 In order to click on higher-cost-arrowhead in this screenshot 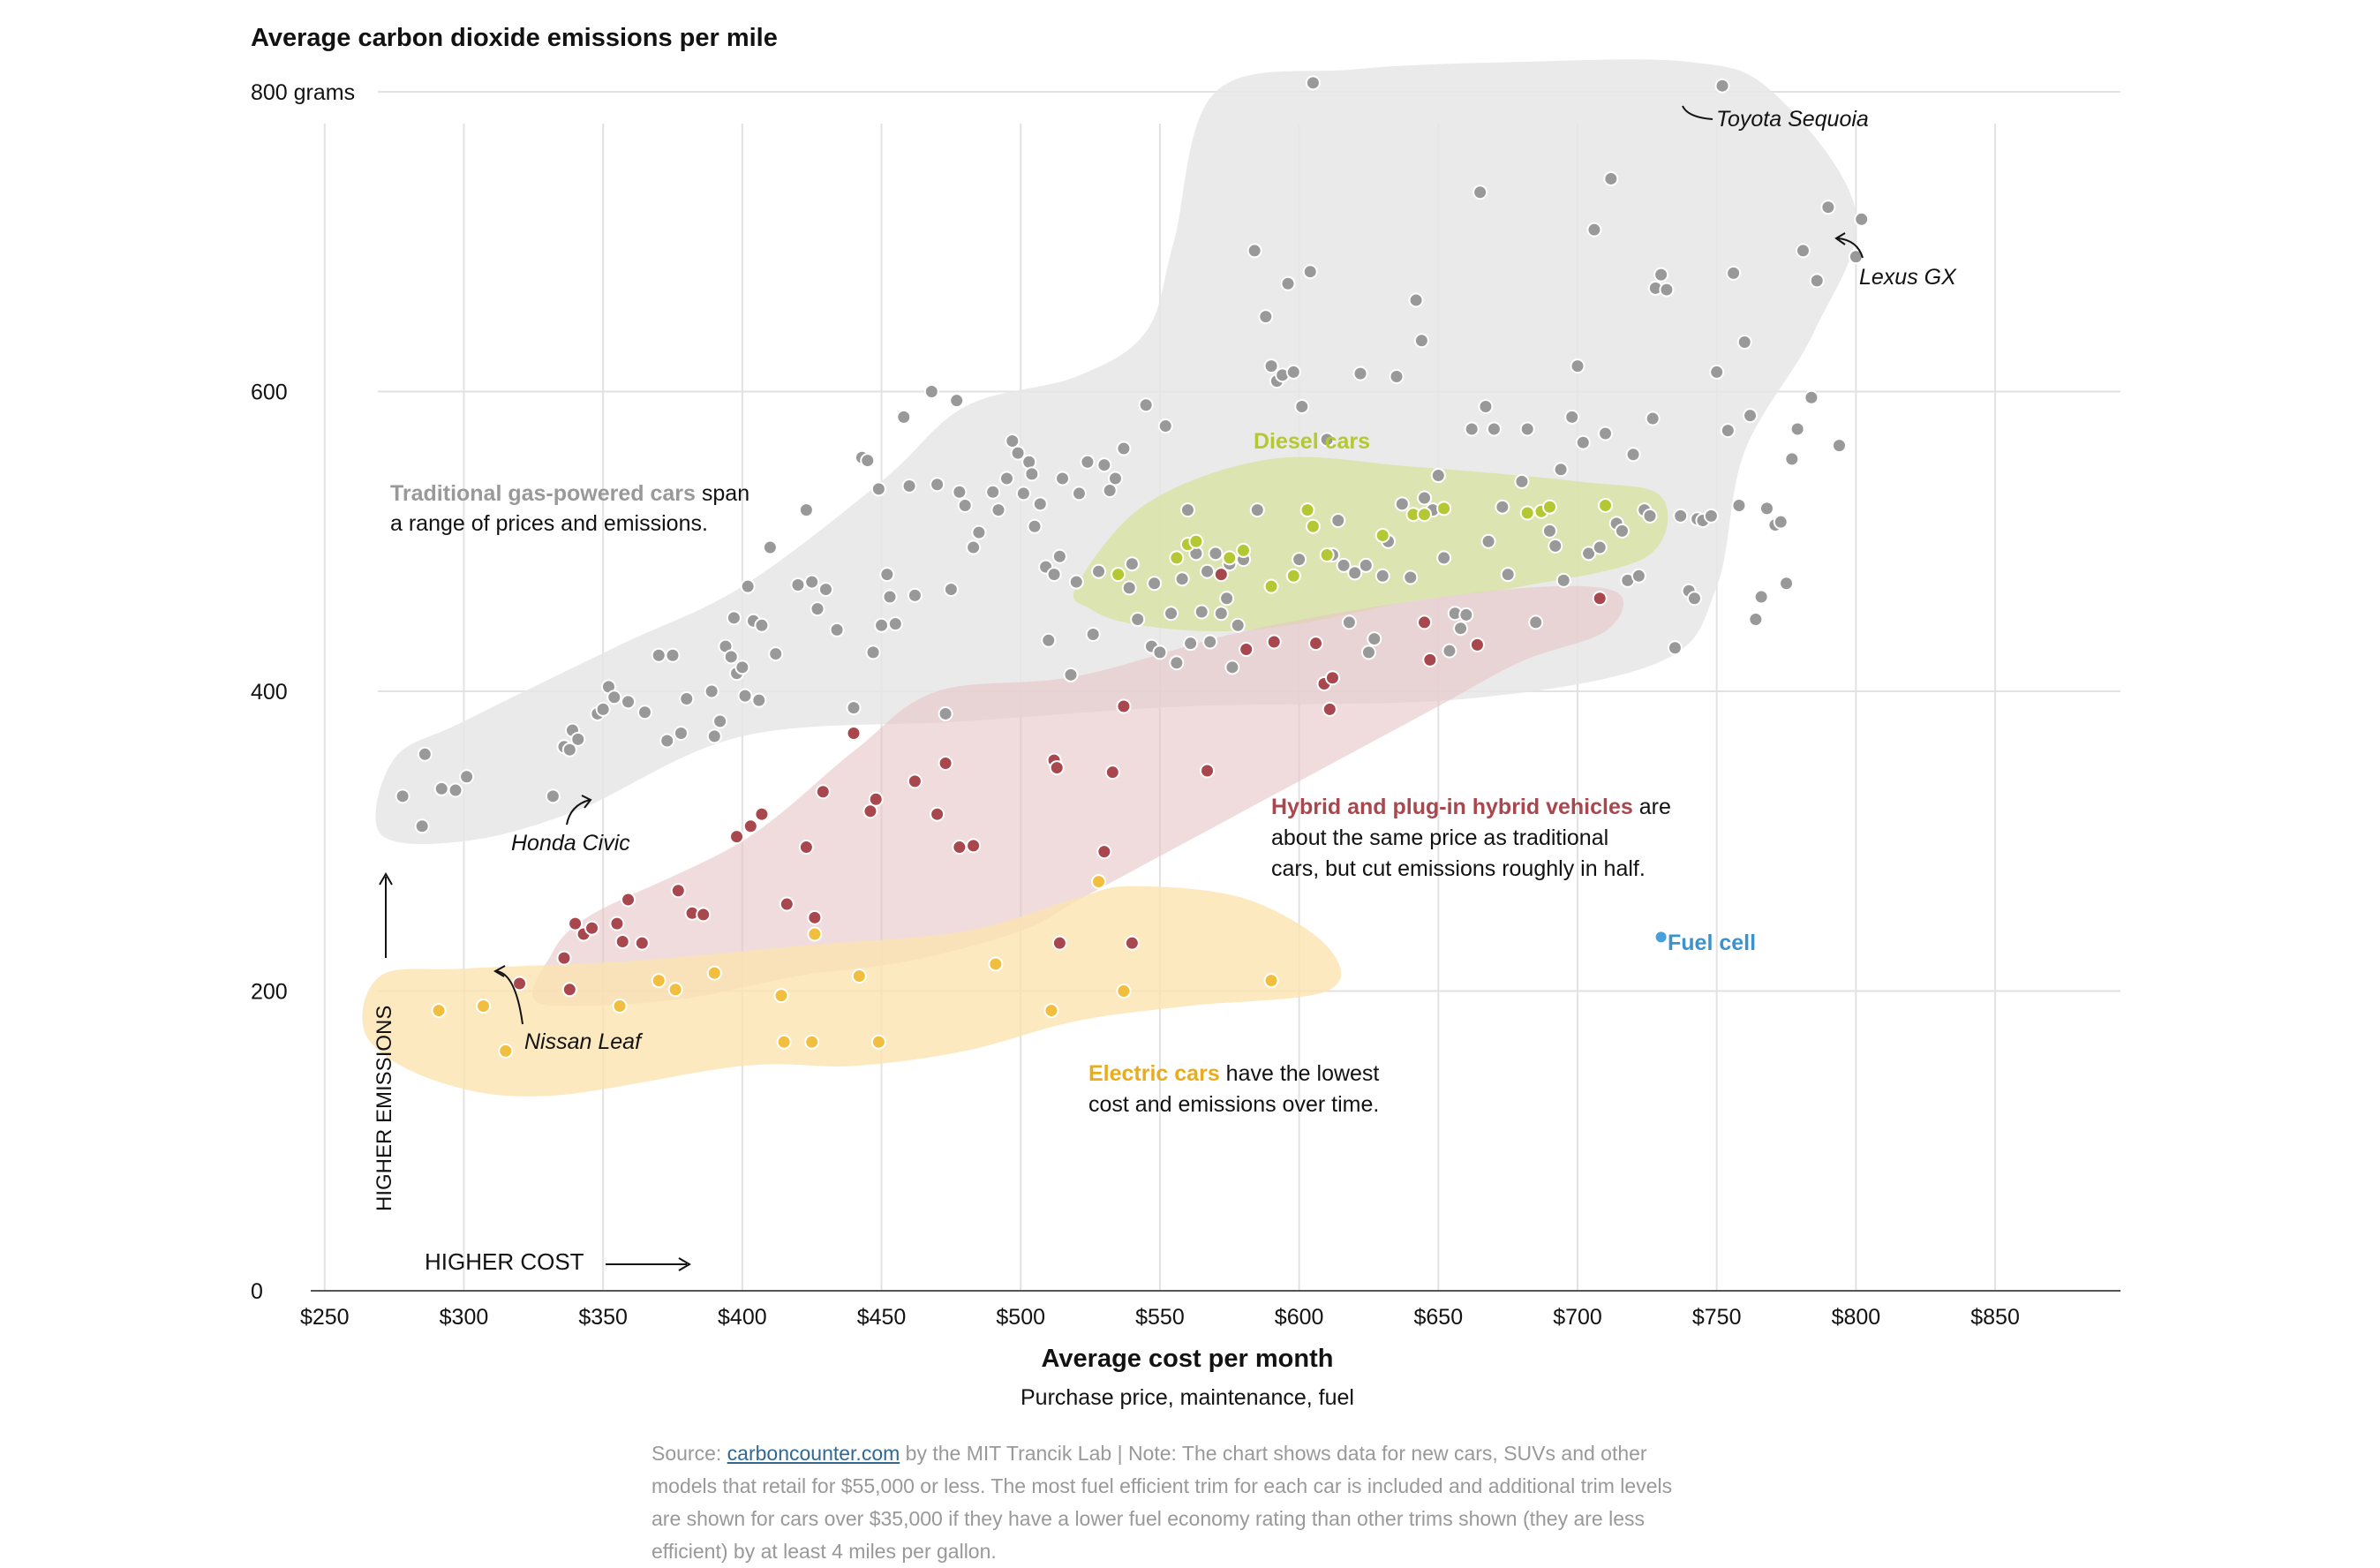, I will do `click(684, 1264)`.